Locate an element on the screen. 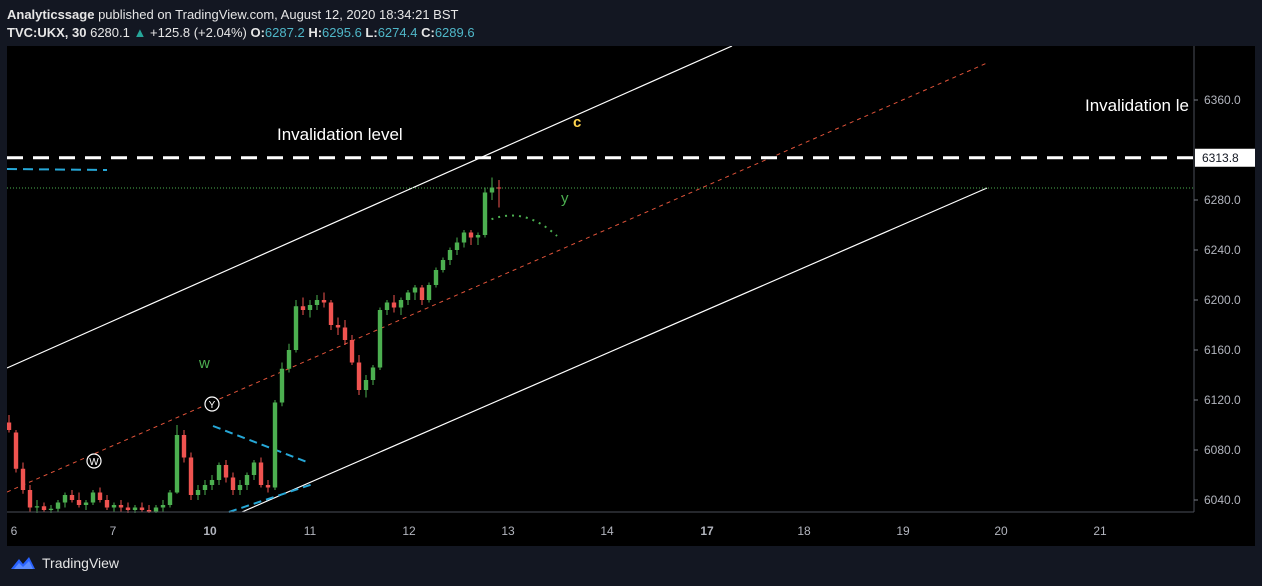 This screenshot has width=1262, height=586. cyan-dashed-line is located at coordinates (57, 169).